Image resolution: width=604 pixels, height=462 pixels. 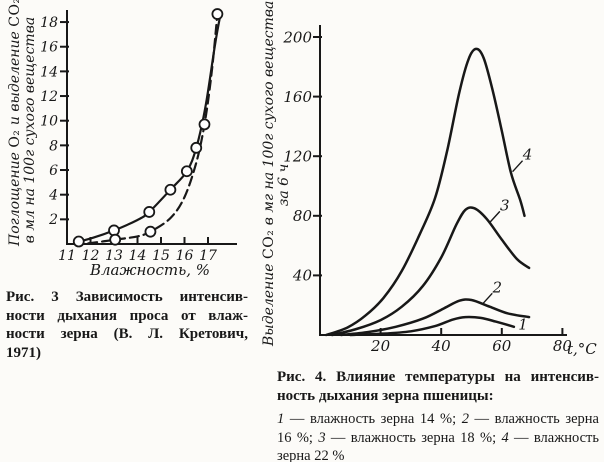 I want to click on caption-line: ности дыхания проса от влаж-, so click(x=127, y=315).